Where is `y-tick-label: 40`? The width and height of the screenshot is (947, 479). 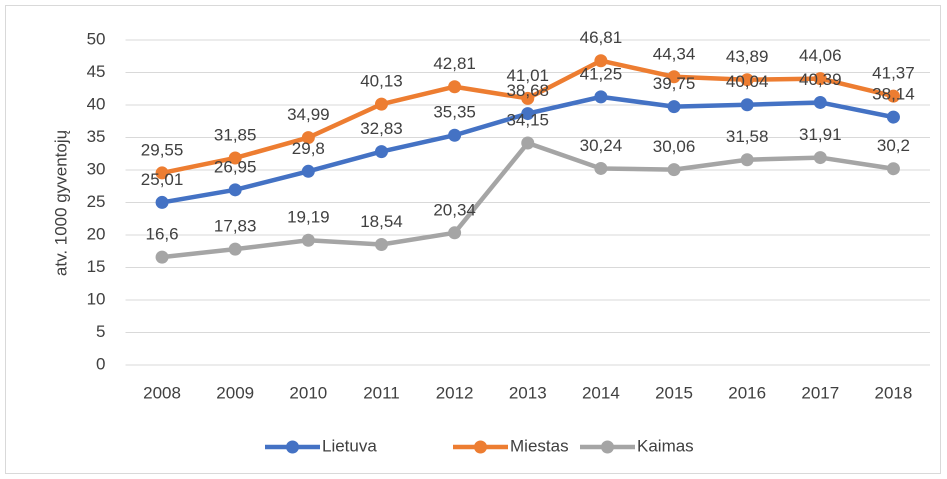 y-tick-label: 40 is located at coordinates (96, 103).